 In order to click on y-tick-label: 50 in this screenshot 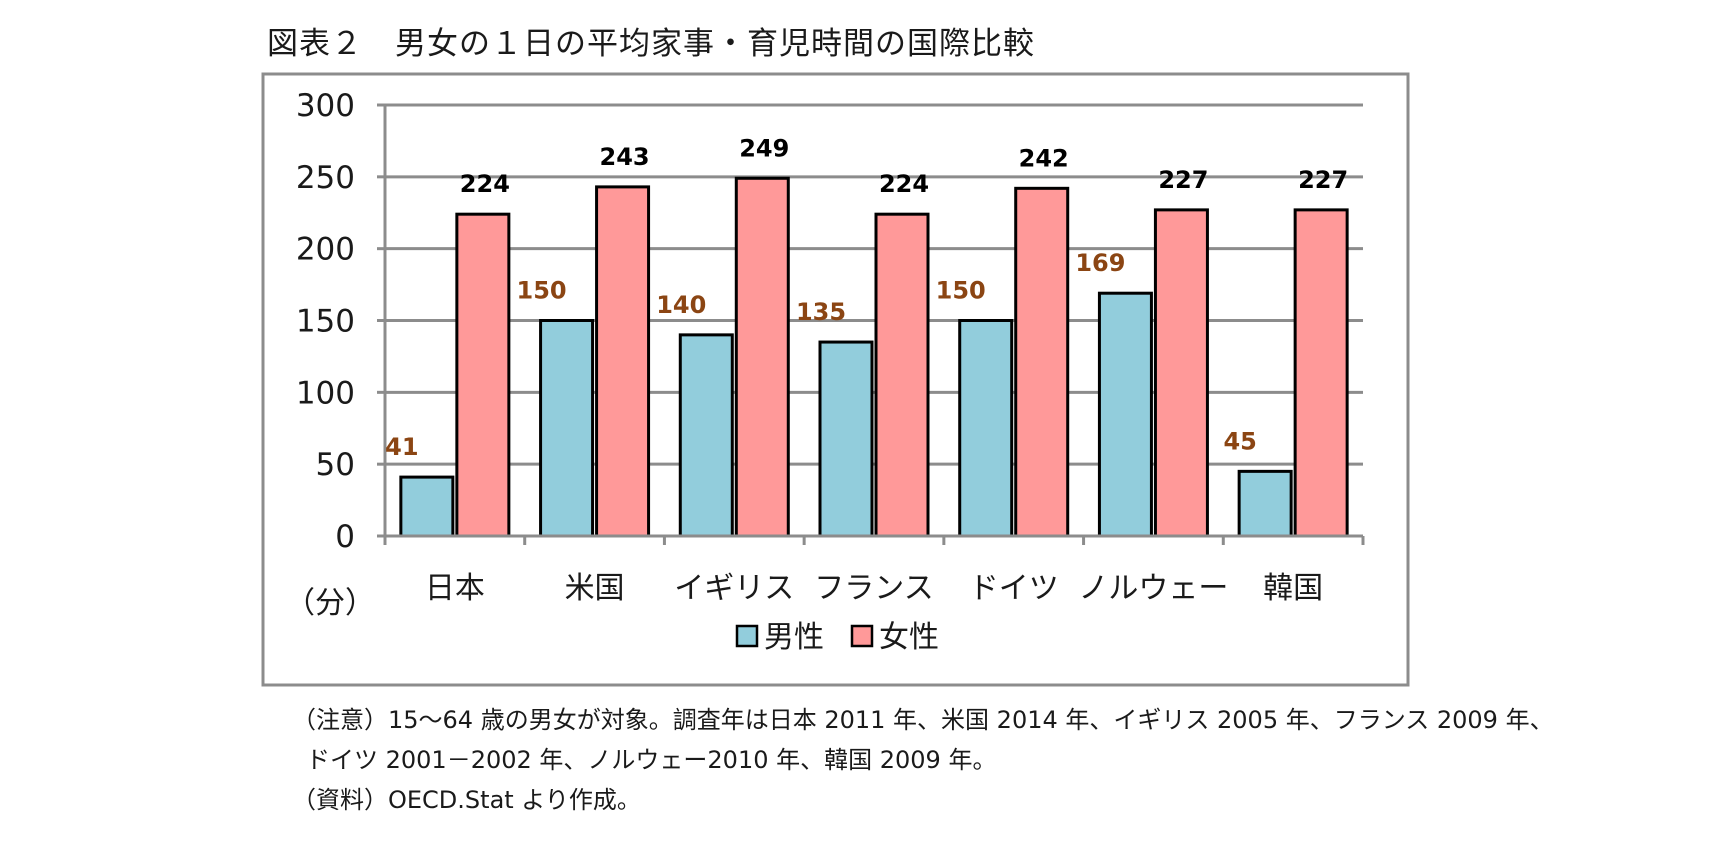, I will do `click(335, 465)`.